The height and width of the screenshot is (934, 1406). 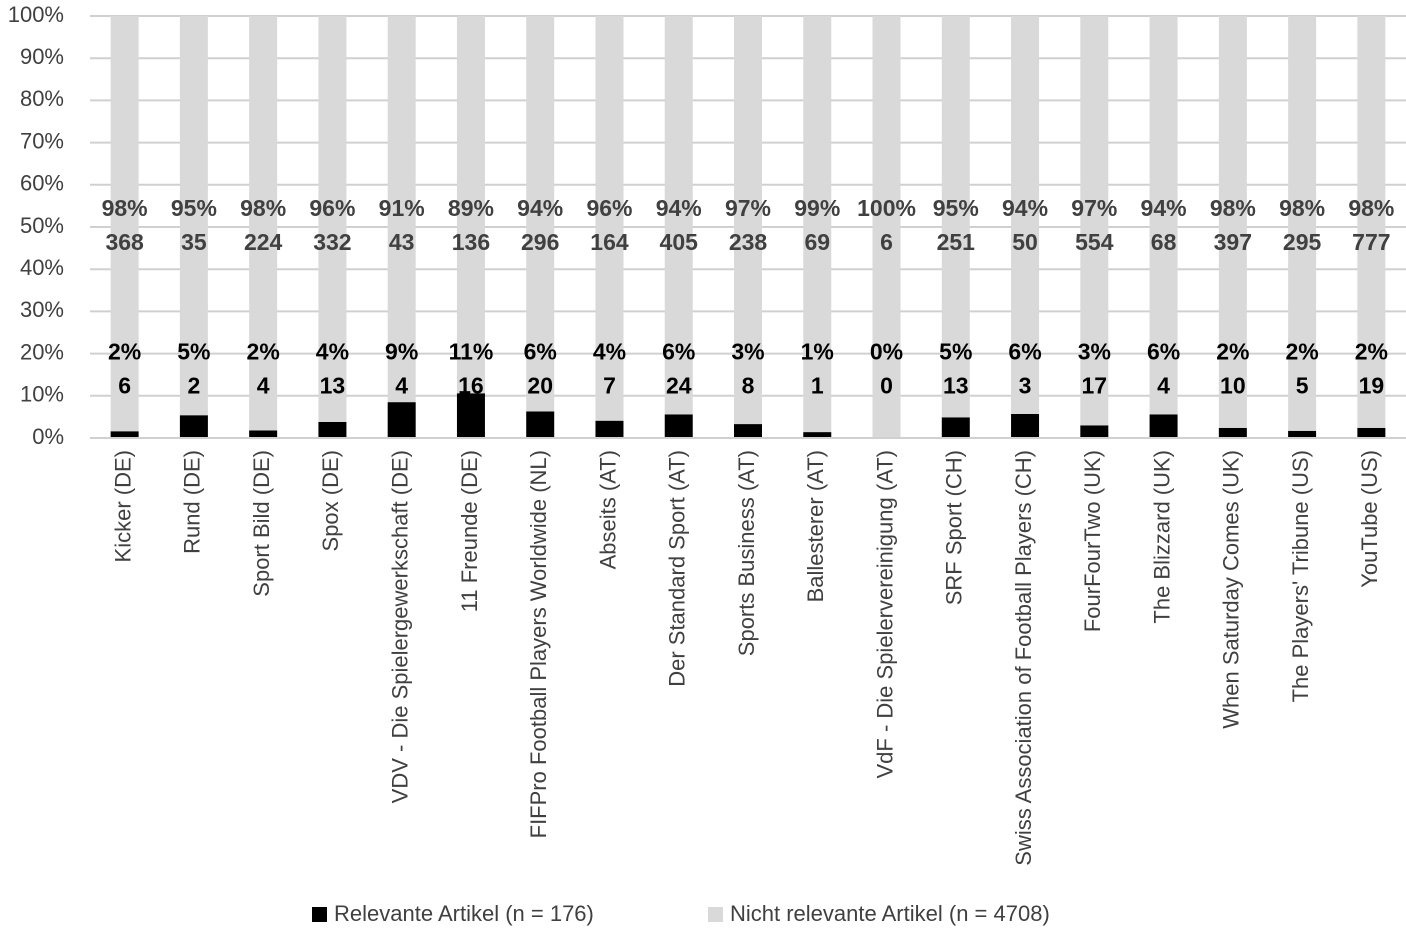 What do you see at coordinates (679, 242) in the screenshot?
I see `count-label: 405` at bounding box center [679, 242].